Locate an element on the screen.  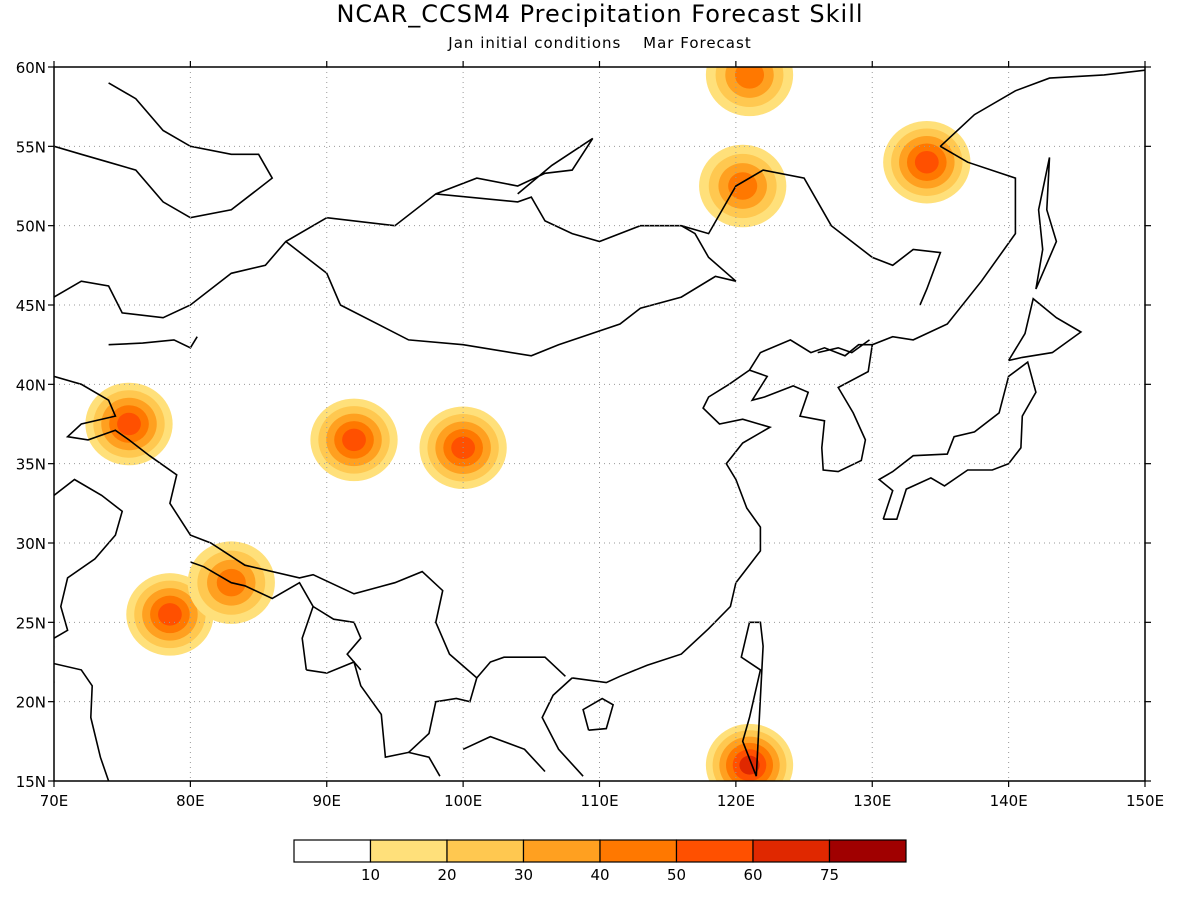
colorbar-label: 10 is located at coordinates (370, 875).